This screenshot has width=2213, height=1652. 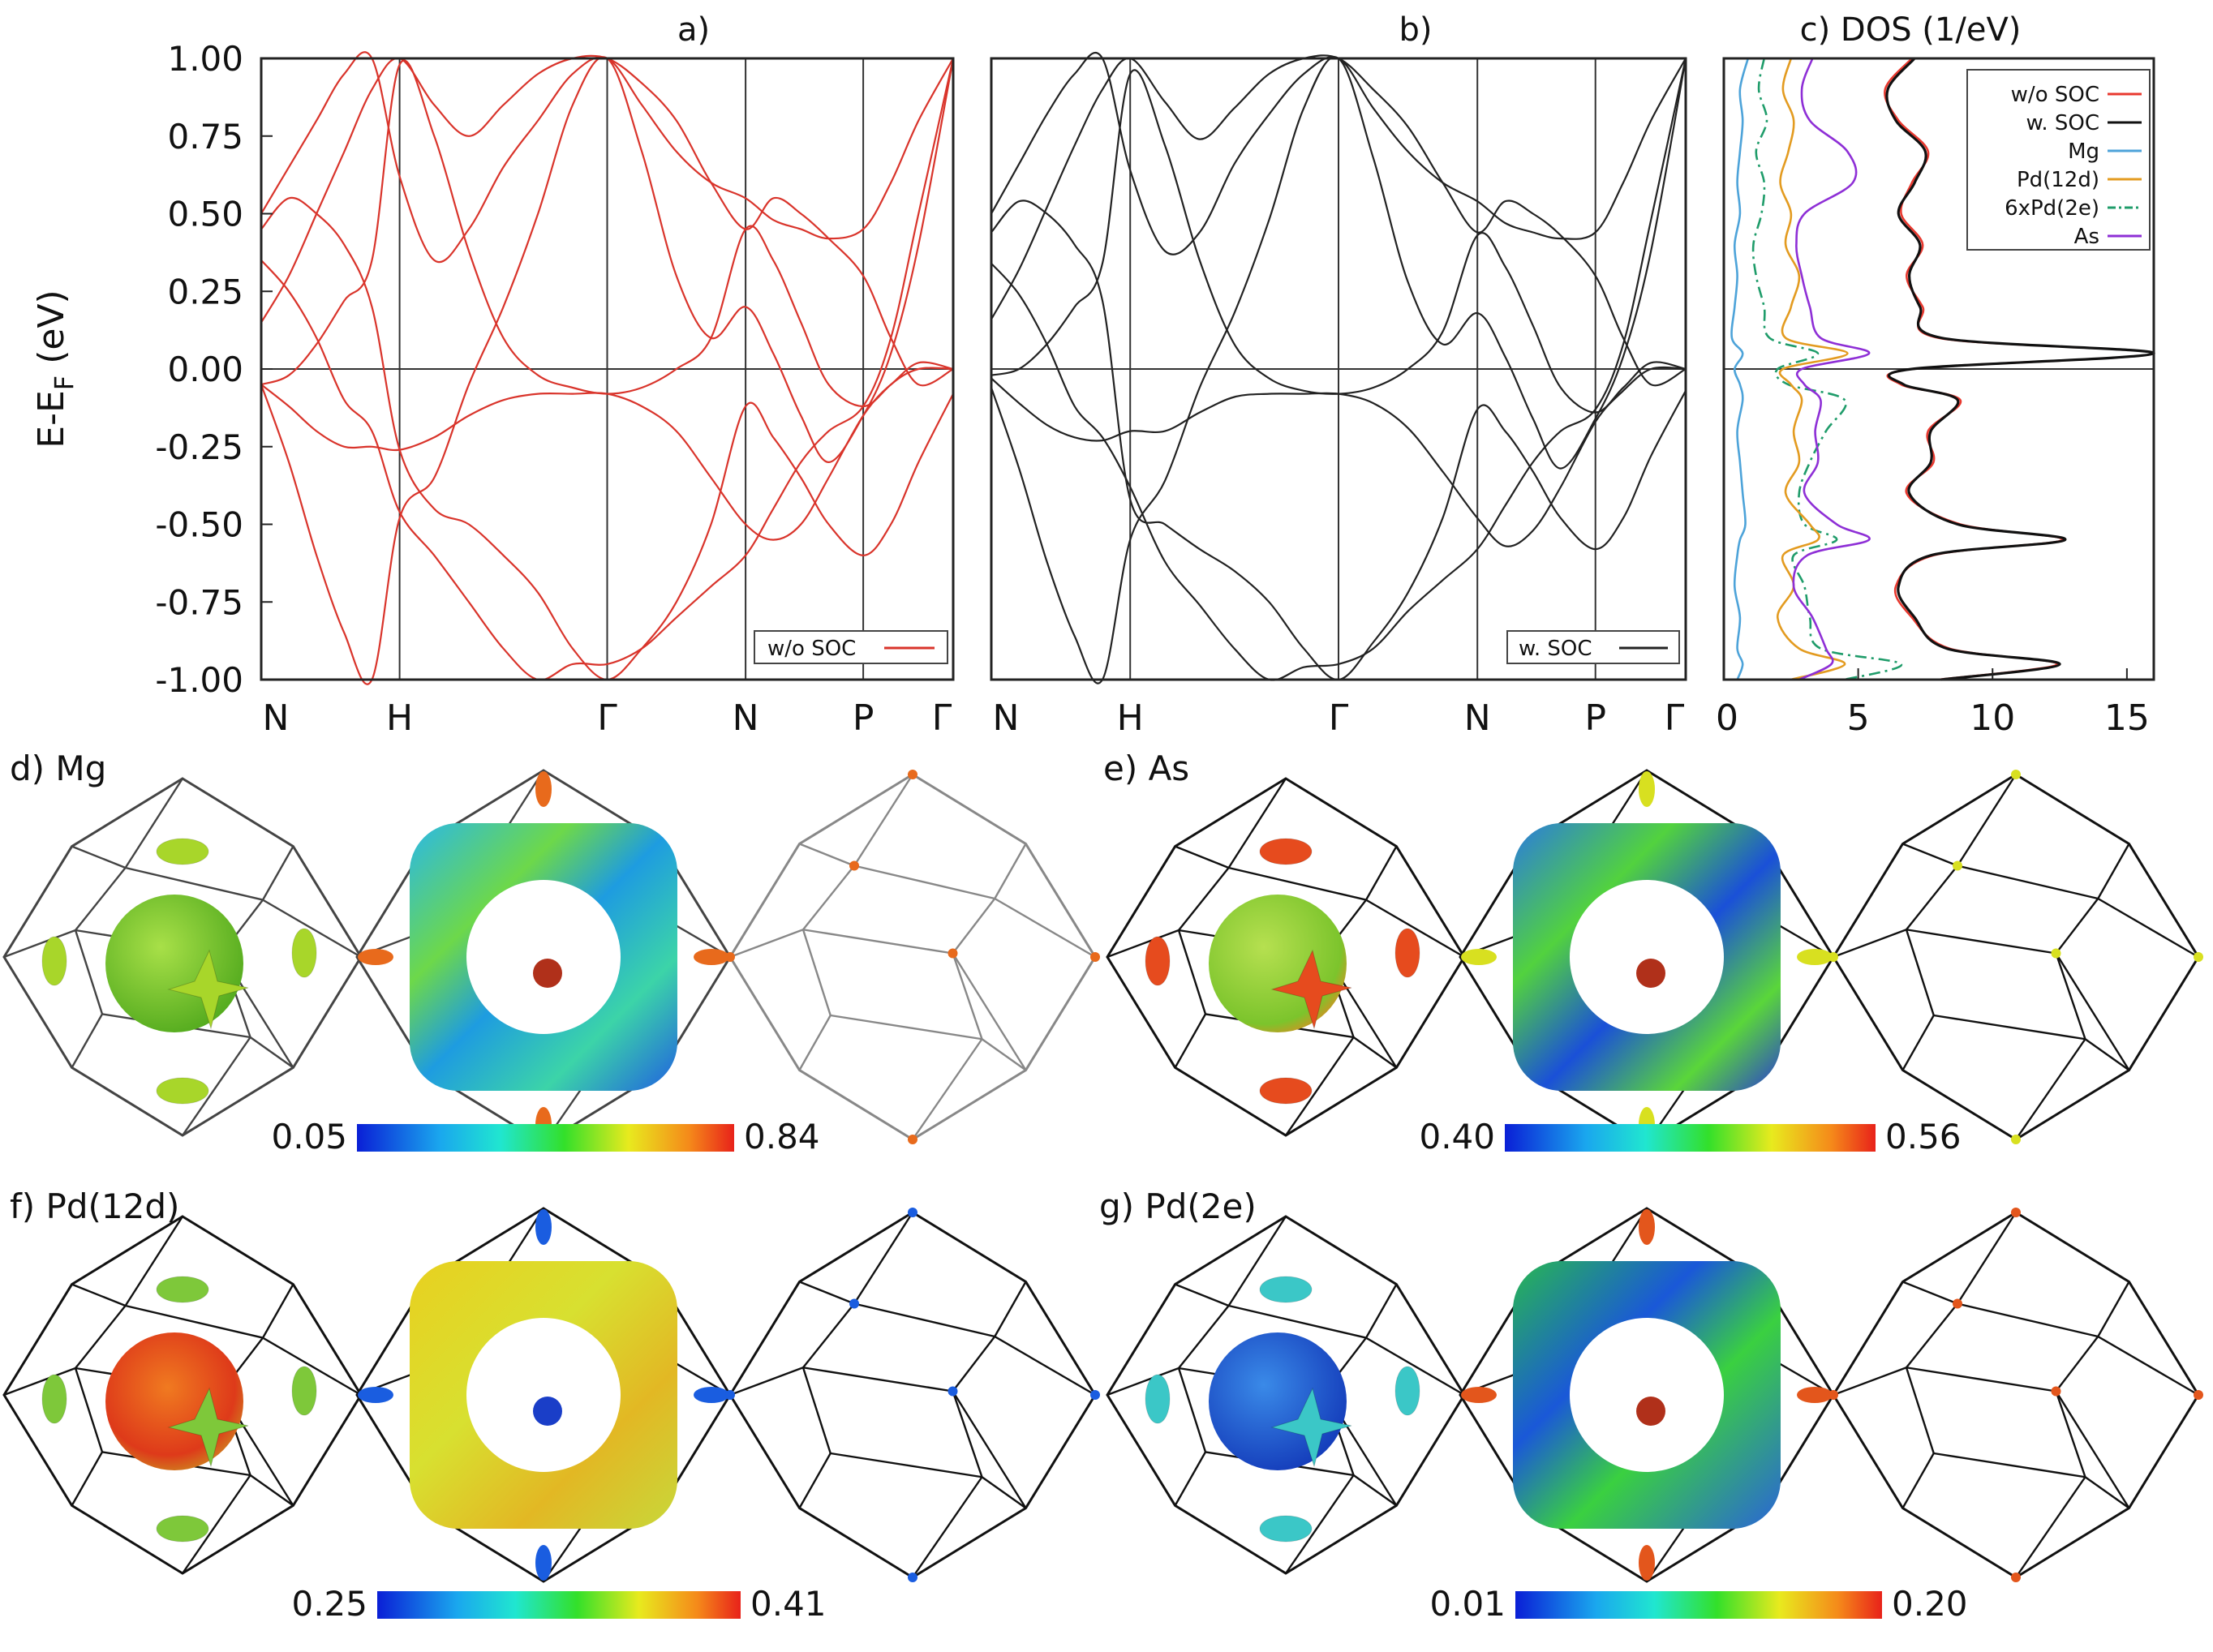 I want to click on star-pocket, so click(x=1311, y=990).